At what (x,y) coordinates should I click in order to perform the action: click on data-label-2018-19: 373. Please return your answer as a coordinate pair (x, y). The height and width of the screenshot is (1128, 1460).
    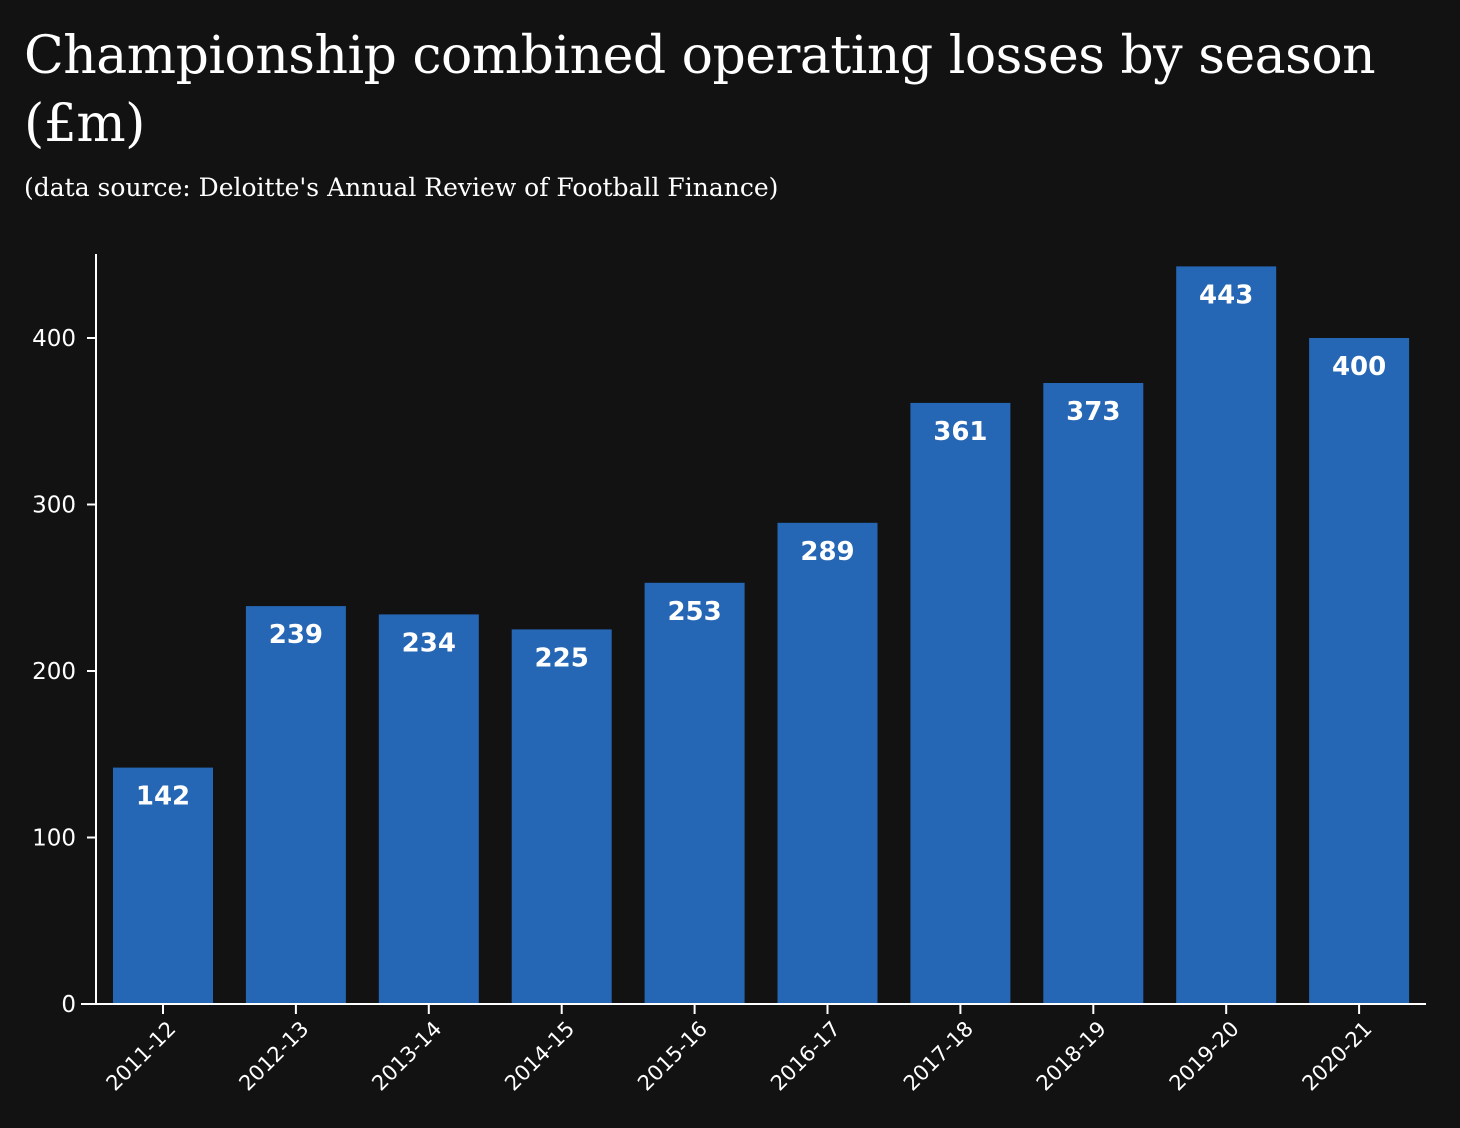
    Looking at the image, I should click on (1093, 412).